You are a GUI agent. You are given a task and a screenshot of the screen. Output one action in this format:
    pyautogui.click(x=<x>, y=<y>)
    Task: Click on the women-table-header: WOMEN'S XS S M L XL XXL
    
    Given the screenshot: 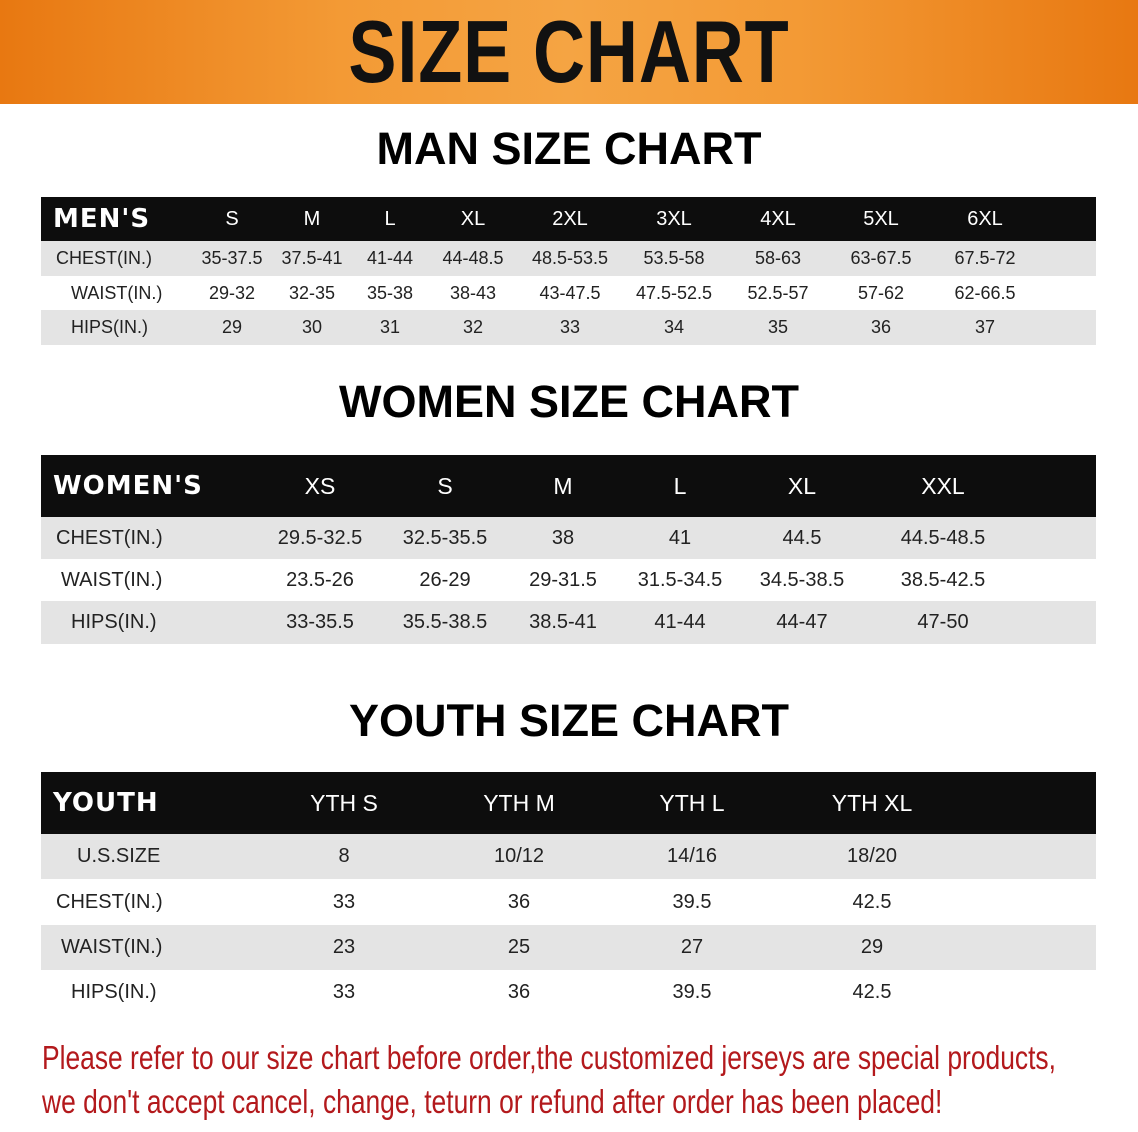 What is the action you would take?
    pyautogui.click(x=568, y=486)
    